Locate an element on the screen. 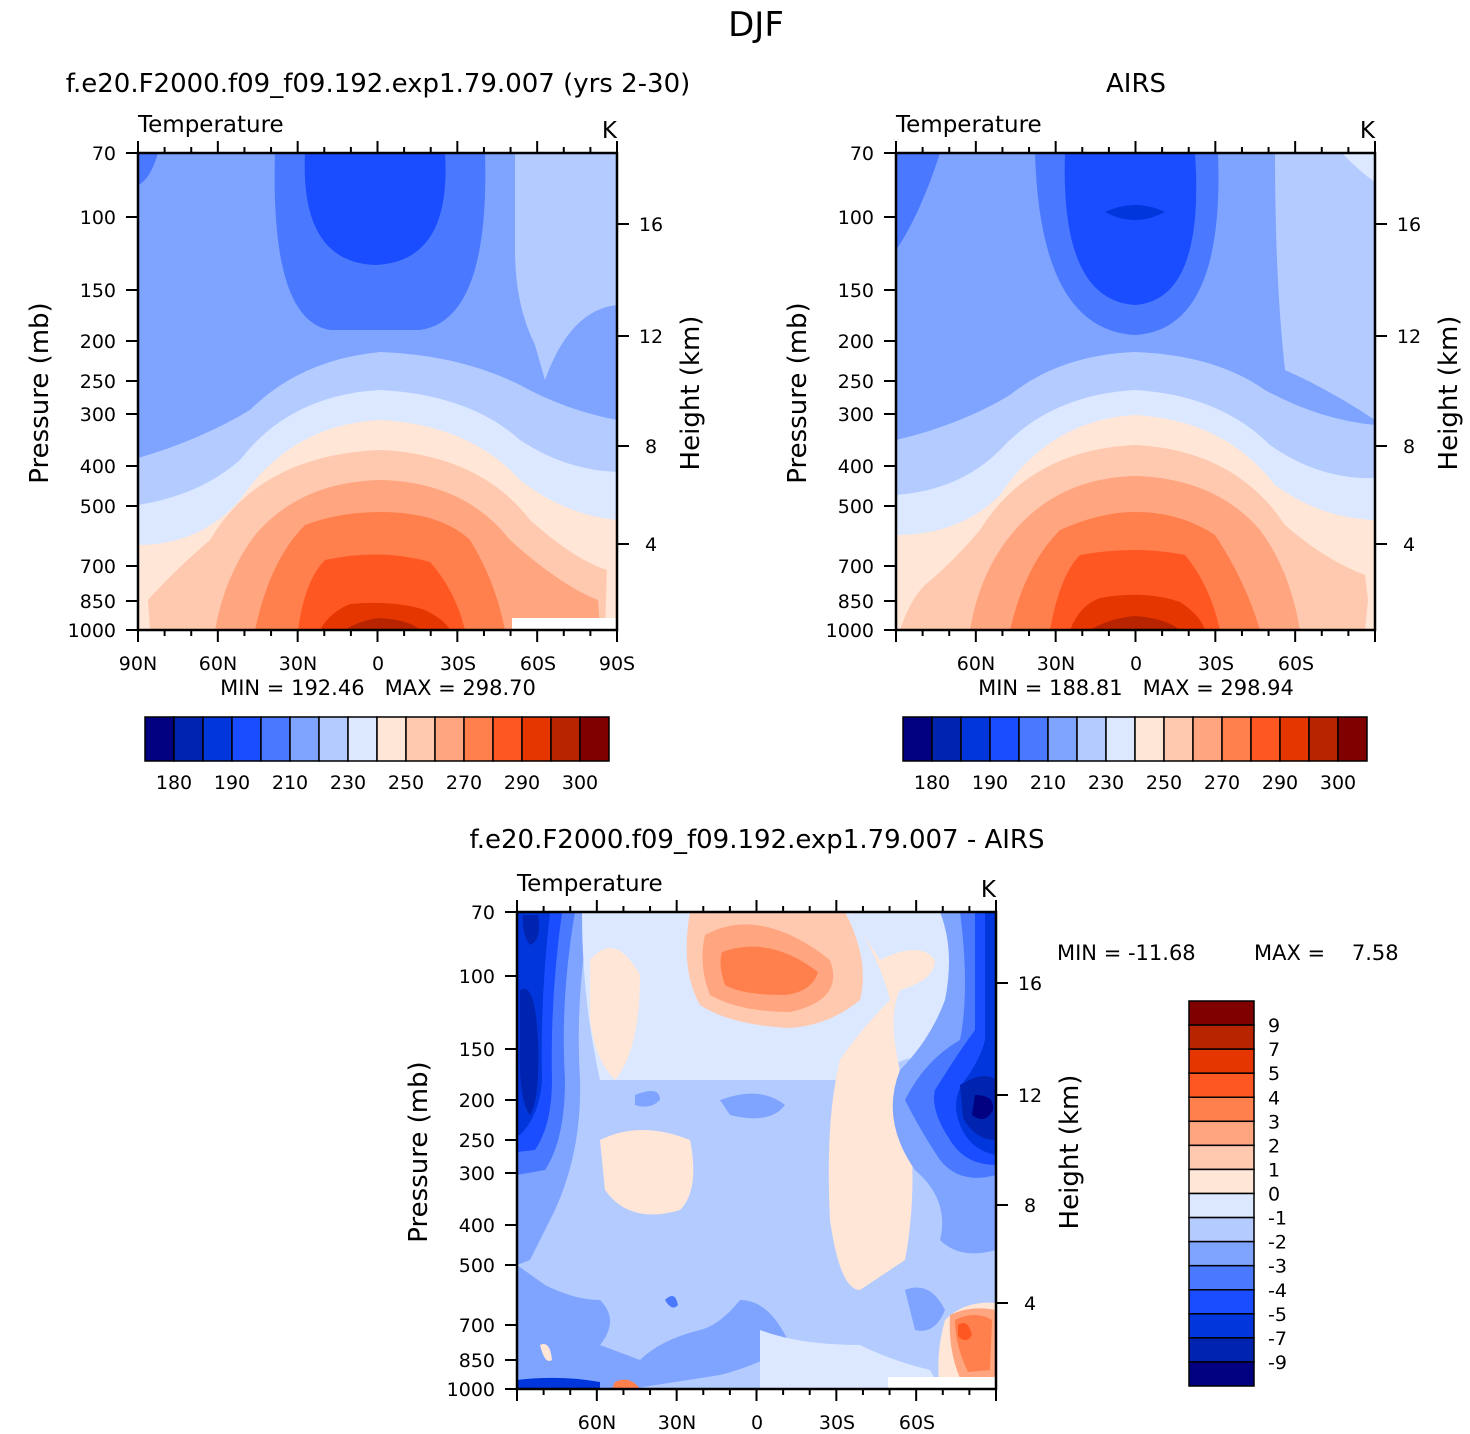 This screenshot has width=1470, height=1434. colorbar-label: 5 is located at coordinates (1274, 1074).